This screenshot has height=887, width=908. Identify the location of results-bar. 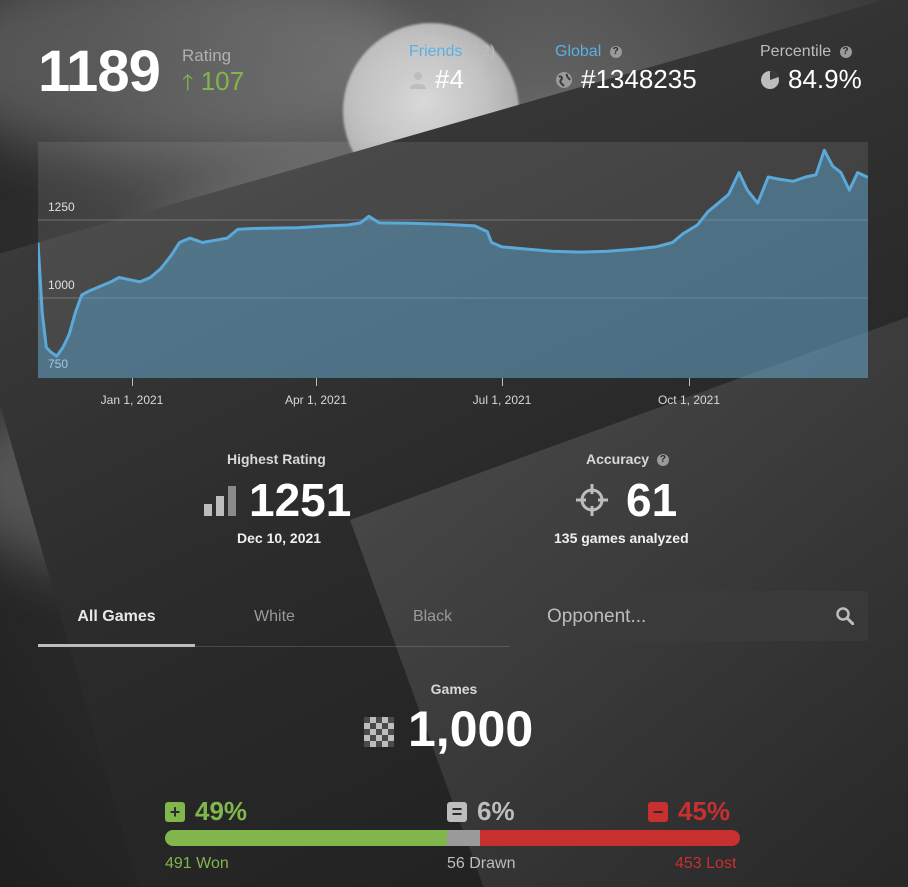
(452, 838).